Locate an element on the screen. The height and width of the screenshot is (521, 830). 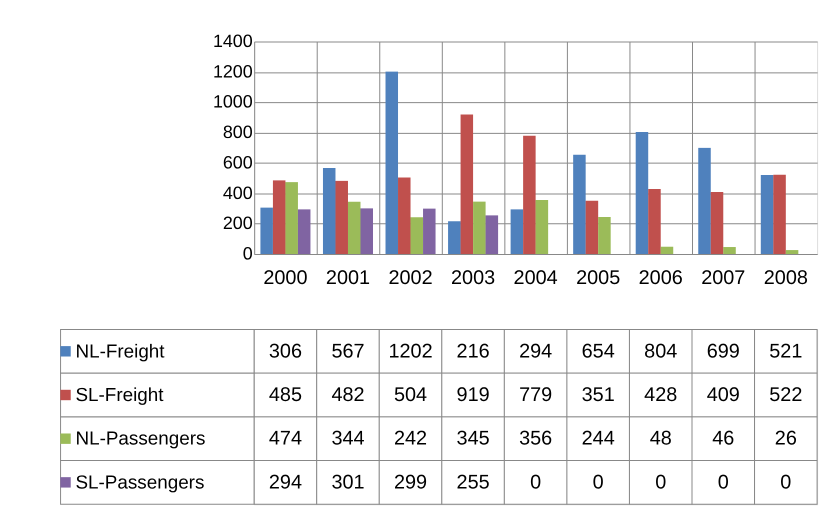
x-tick-label: 2001 is located at coordinates (348, 277).